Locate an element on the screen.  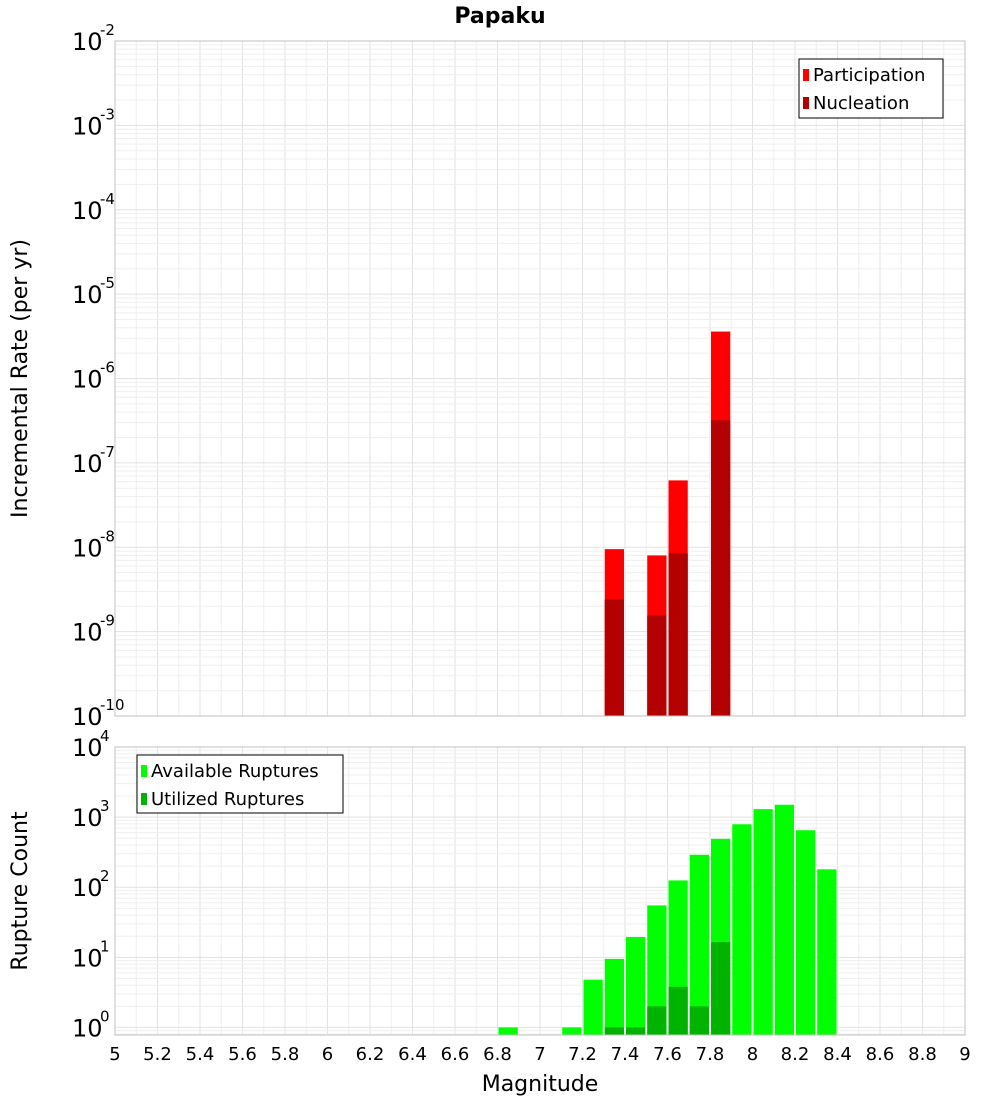
y-axis-label: Rupture Count is located at coordinates (20, 891).